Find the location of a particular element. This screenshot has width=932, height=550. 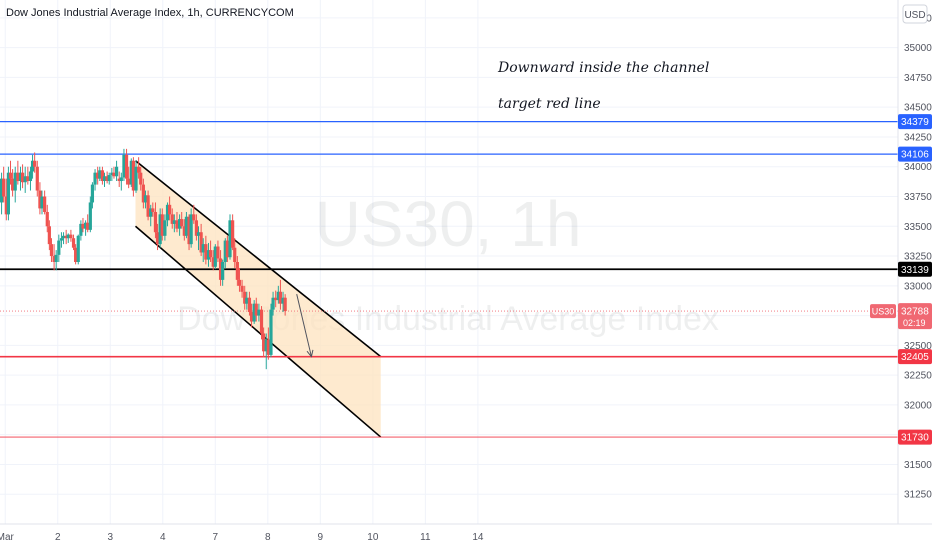

candlesticks is located at coordinates (143, 259).